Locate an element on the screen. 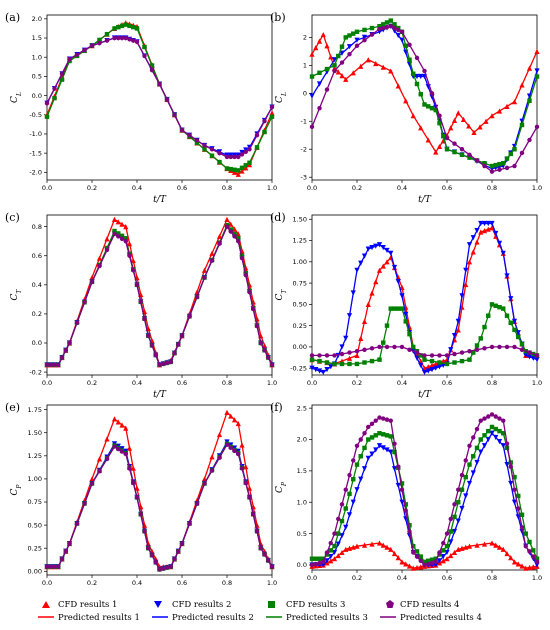  y-tick-label: -3 is located at coordinates (304, 177).